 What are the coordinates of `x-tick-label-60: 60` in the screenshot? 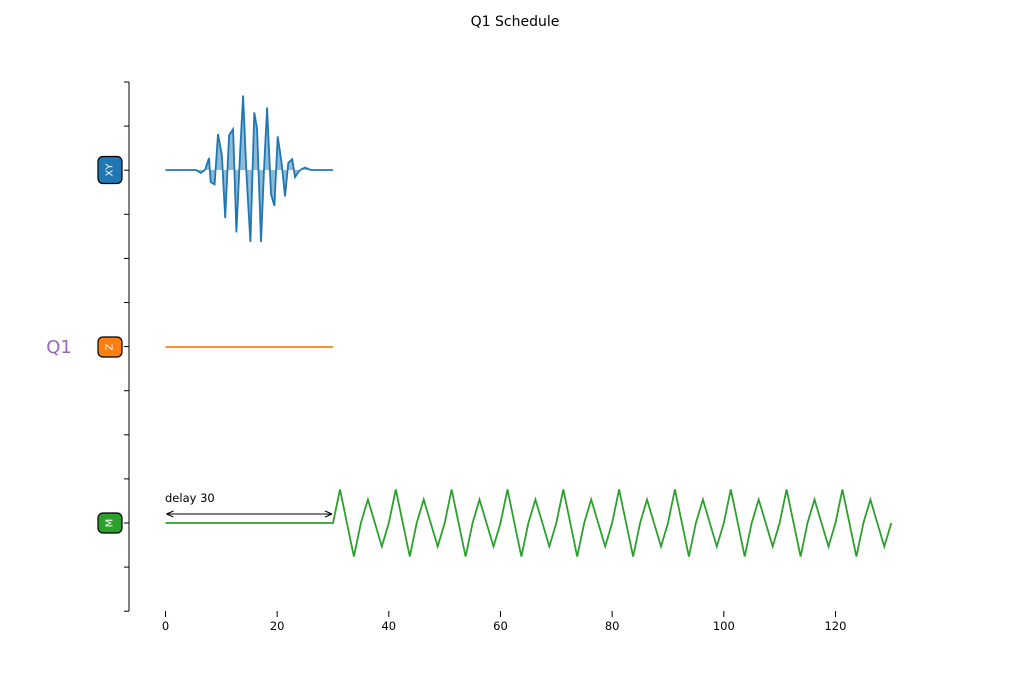 It's located at (500, 626).